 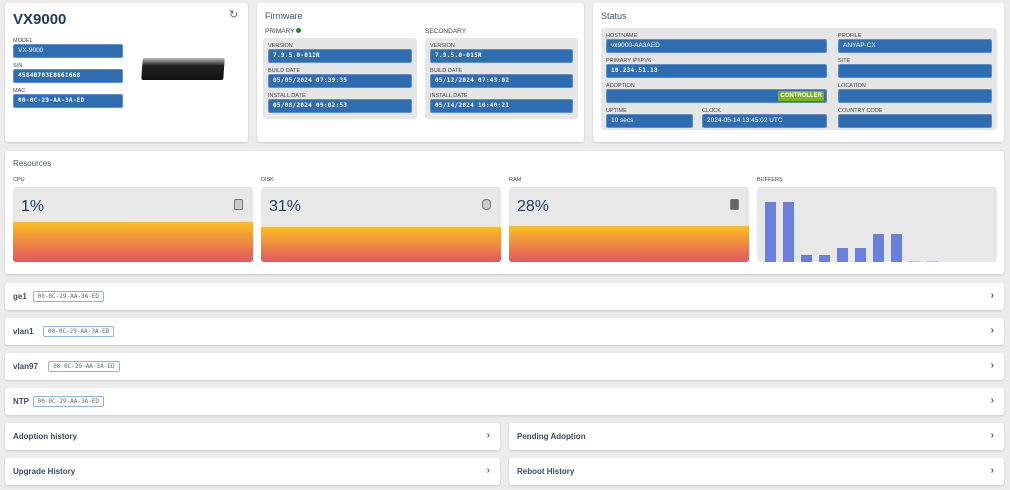 I want to click on ram-percent: 28%, so click(x=533, y=206).